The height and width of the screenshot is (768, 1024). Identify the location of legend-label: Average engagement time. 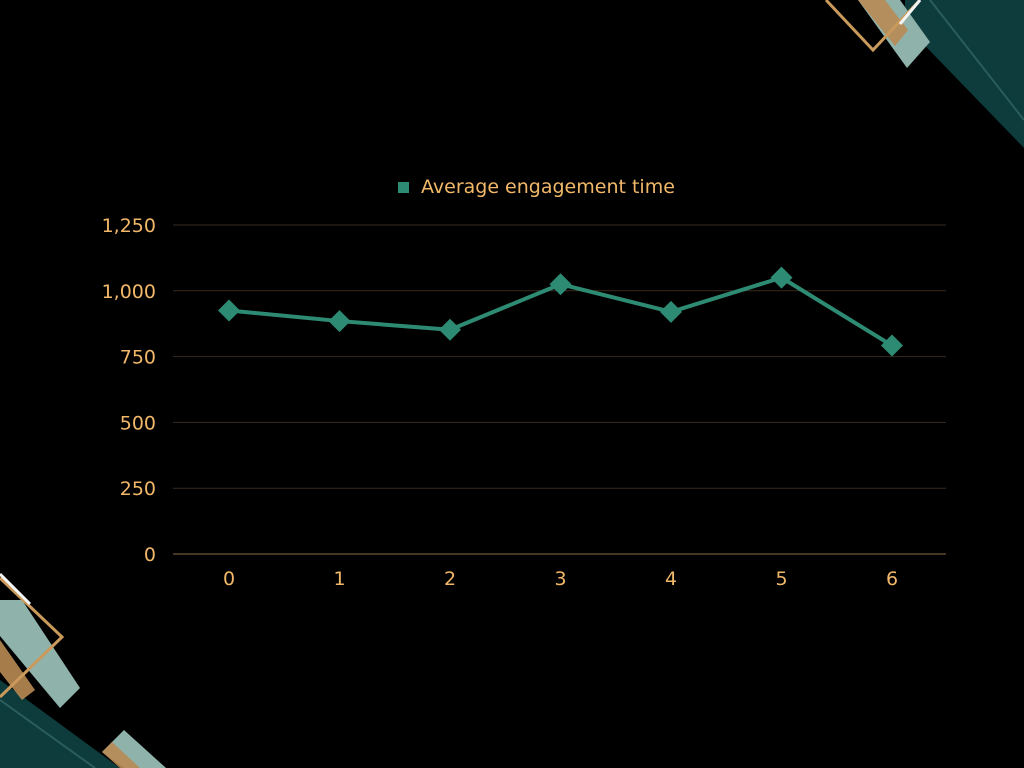
(548, 187).